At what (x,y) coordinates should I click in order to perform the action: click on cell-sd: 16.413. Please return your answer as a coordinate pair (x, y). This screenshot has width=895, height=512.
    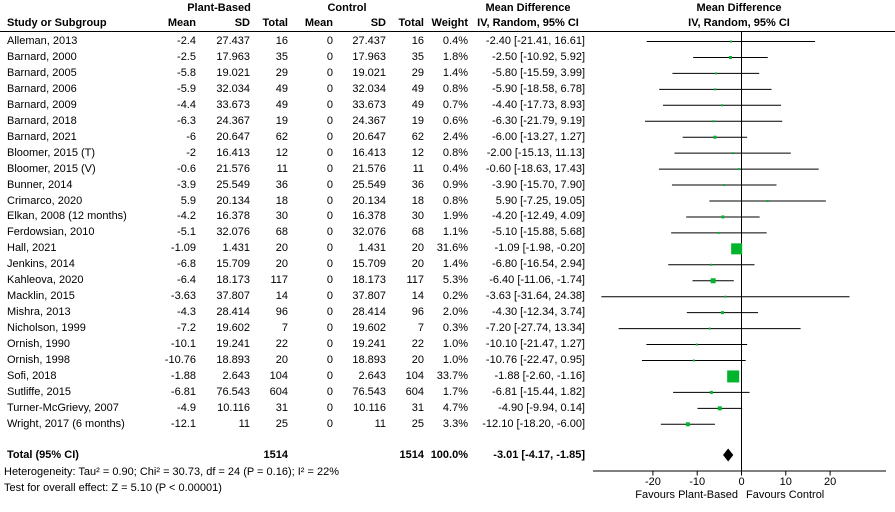
    Looking at the image, I should click on (233, 152).